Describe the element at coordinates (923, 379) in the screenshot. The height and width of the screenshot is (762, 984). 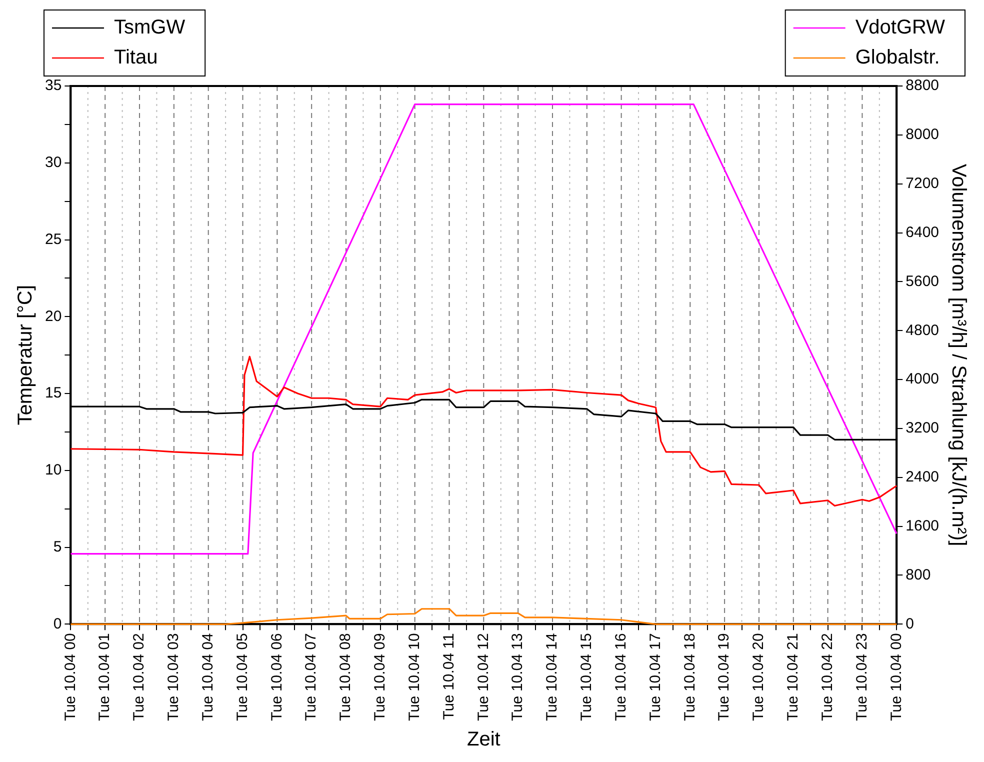
I see `y2-tick-label: 4000` at that location.